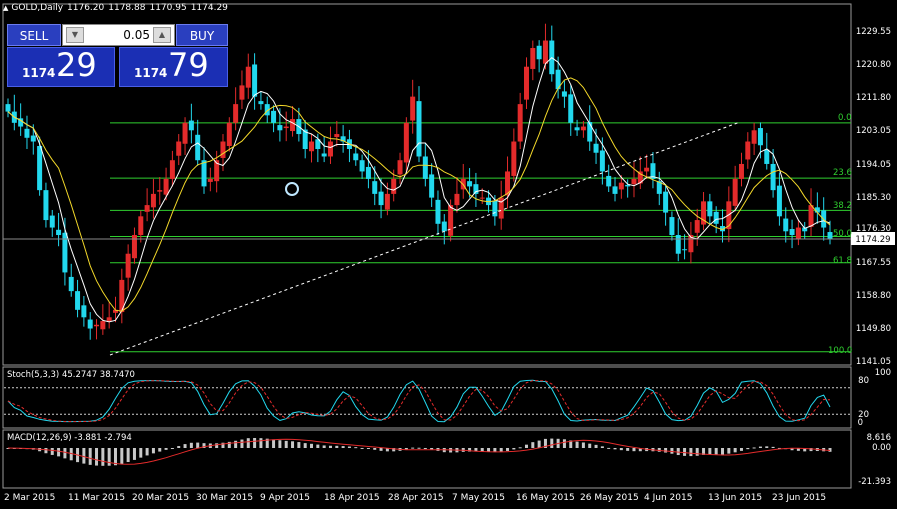 Image resolution: width=897 pixels, height=509 pixels. I want to click on stoch-main-line, so click(419, 401).